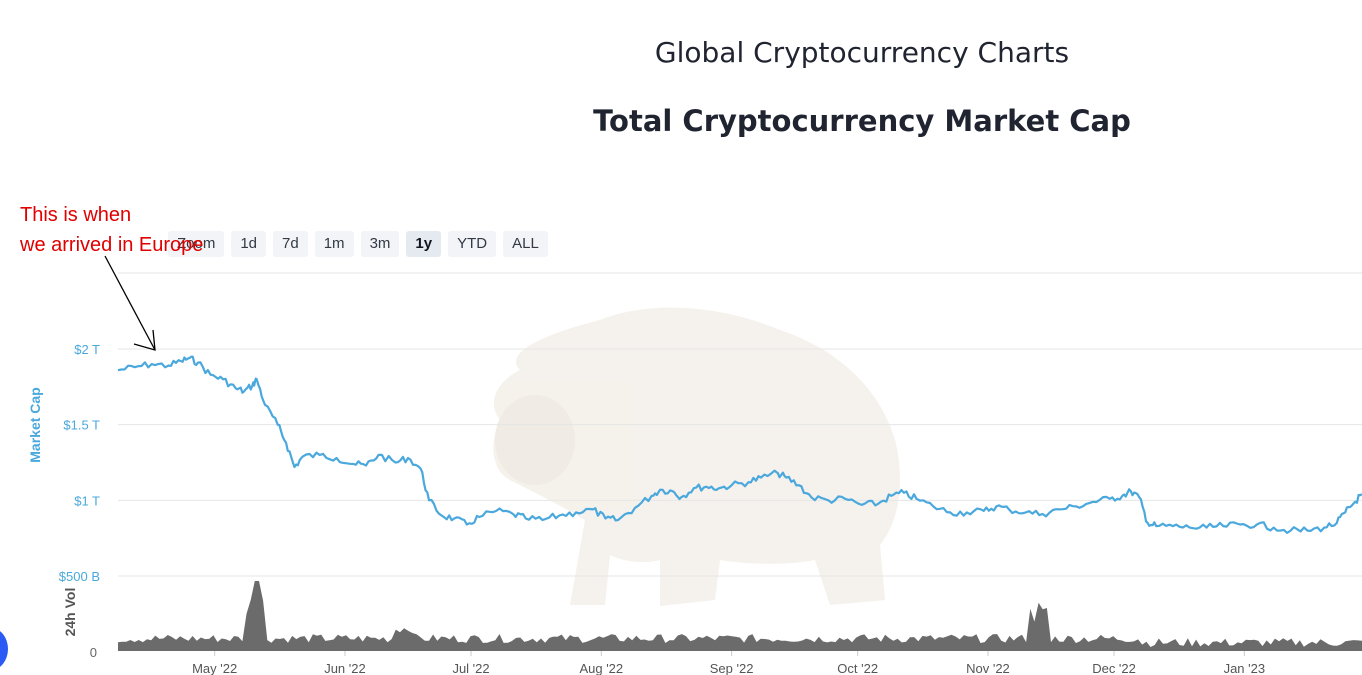 The width and height of the screenshot is (1362, 675). Describe the element at coordinates (380, 244) in the screenshot. I see `range-button-3m: 3m` at that location.